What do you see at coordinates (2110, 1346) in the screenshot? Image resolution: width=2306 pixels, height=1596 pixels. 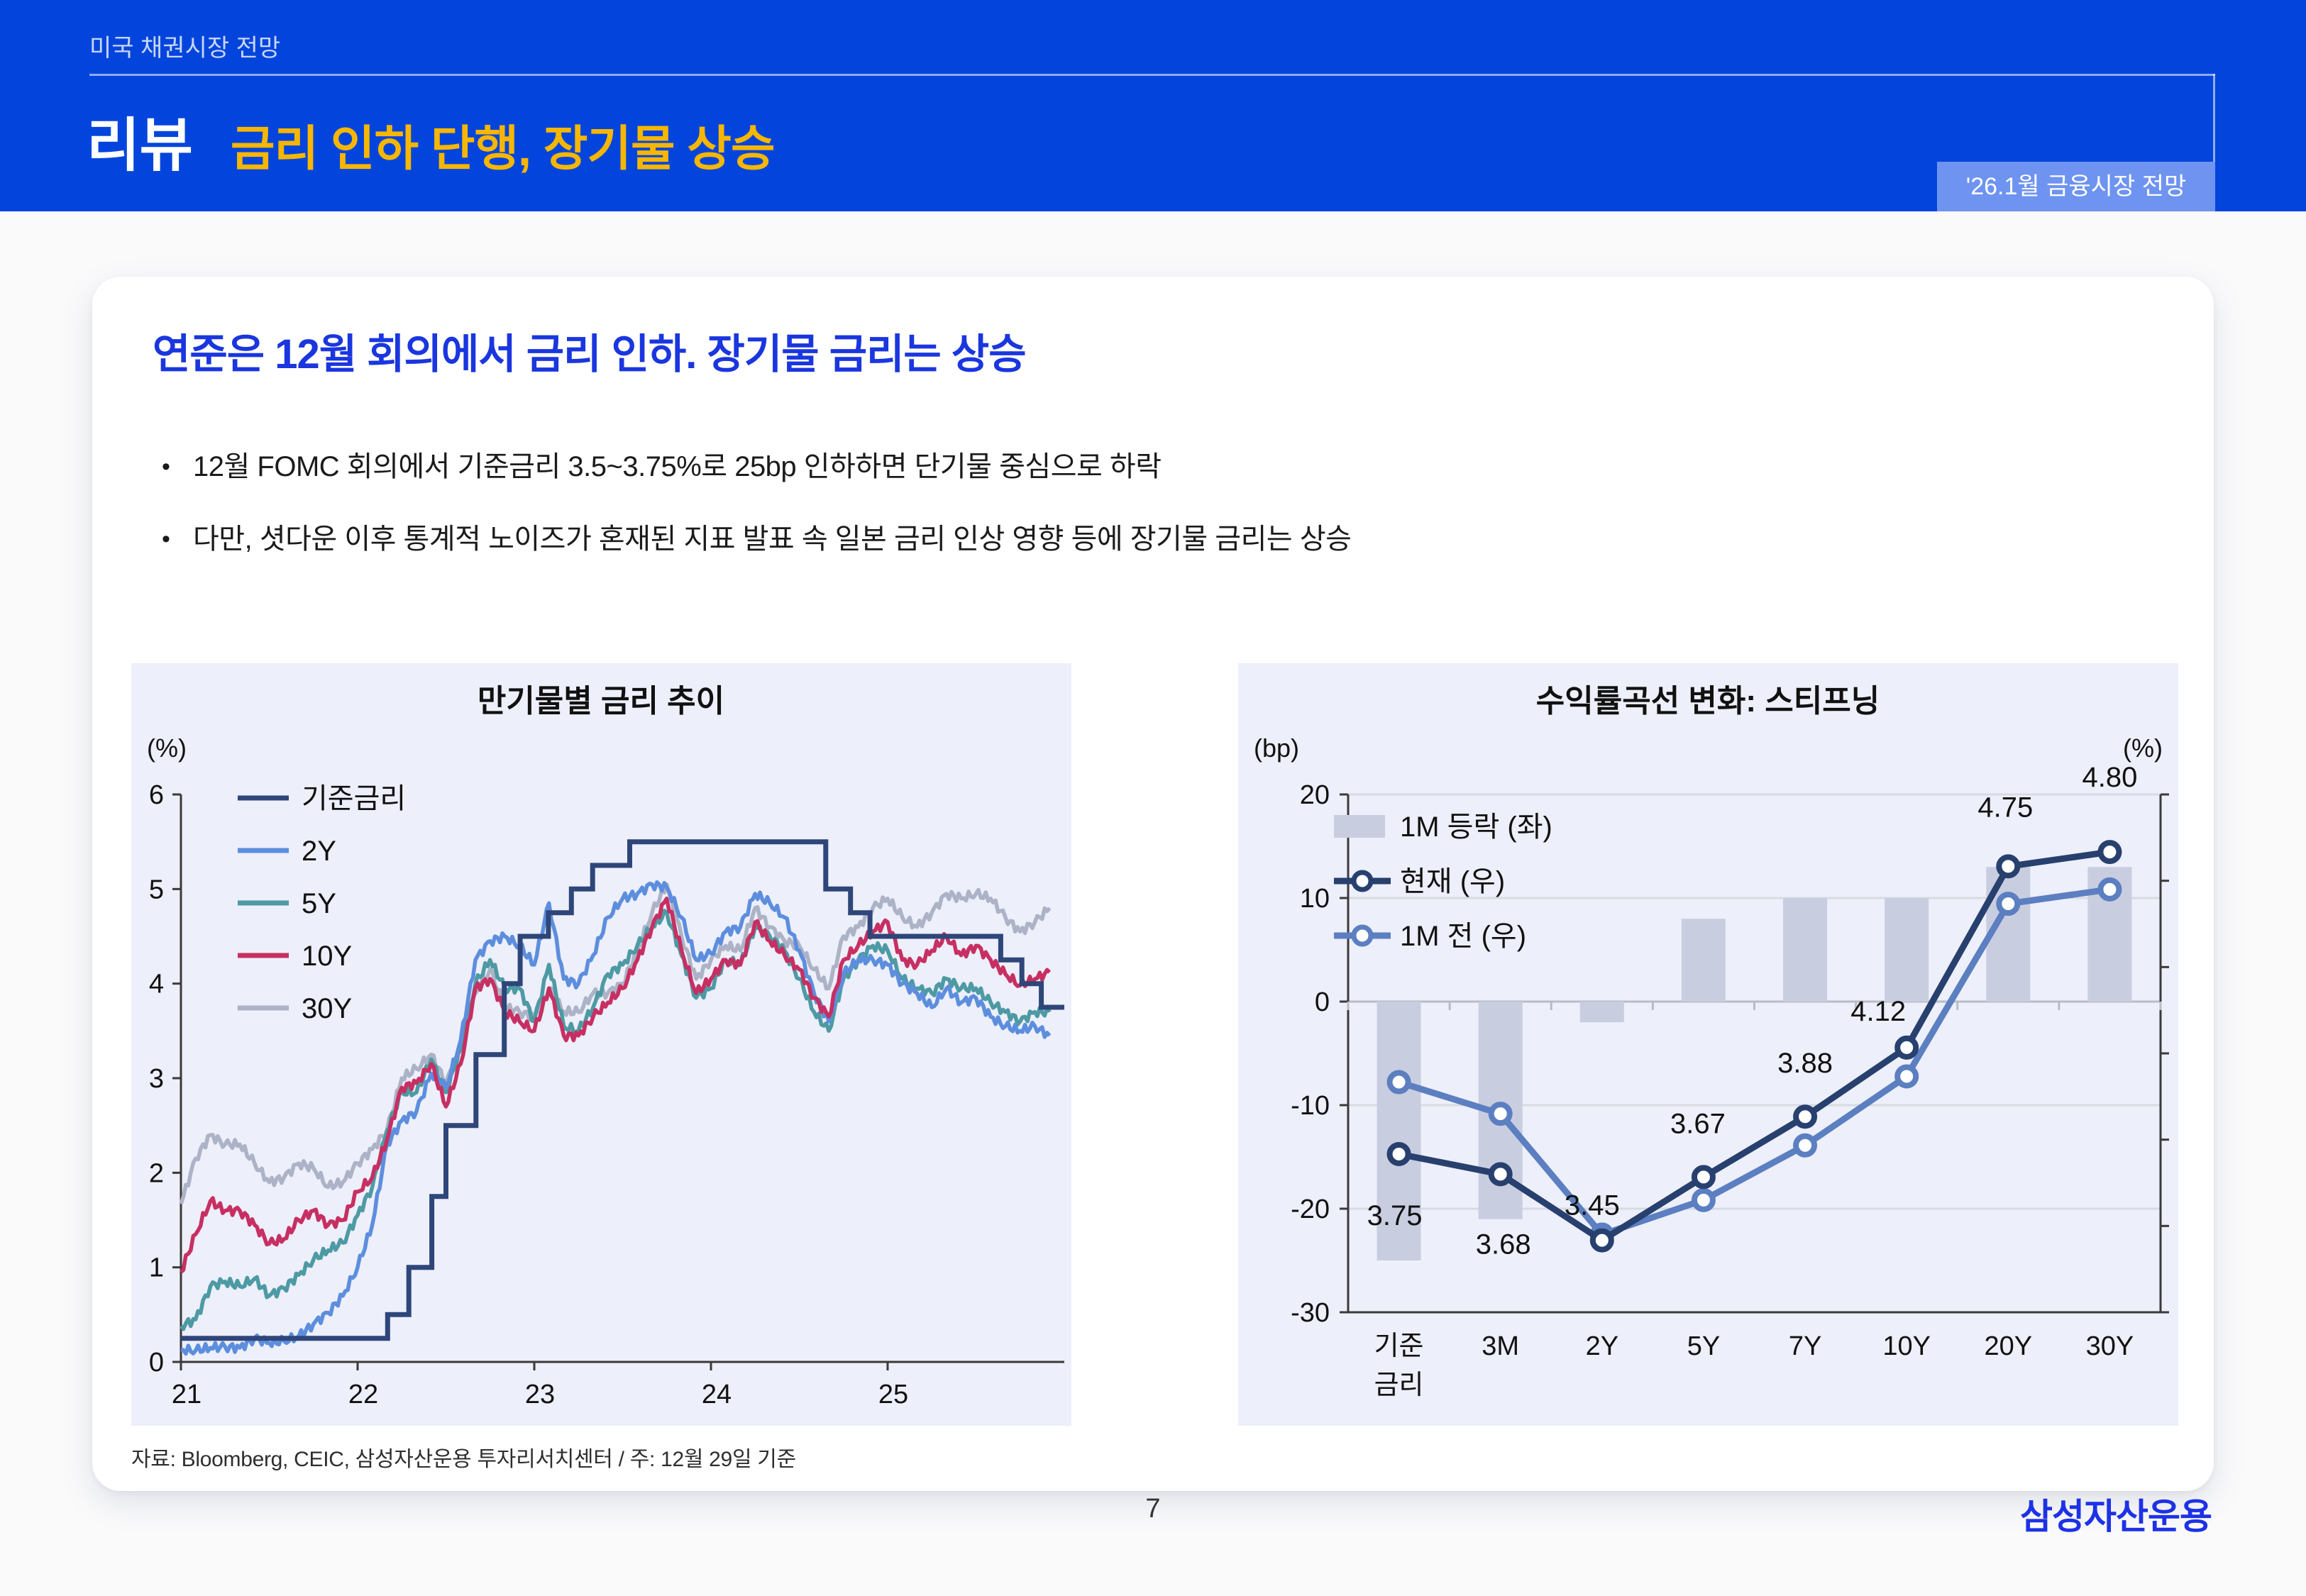 I see `x-category-label: 30Y` at bounding box center [2110, 1346].